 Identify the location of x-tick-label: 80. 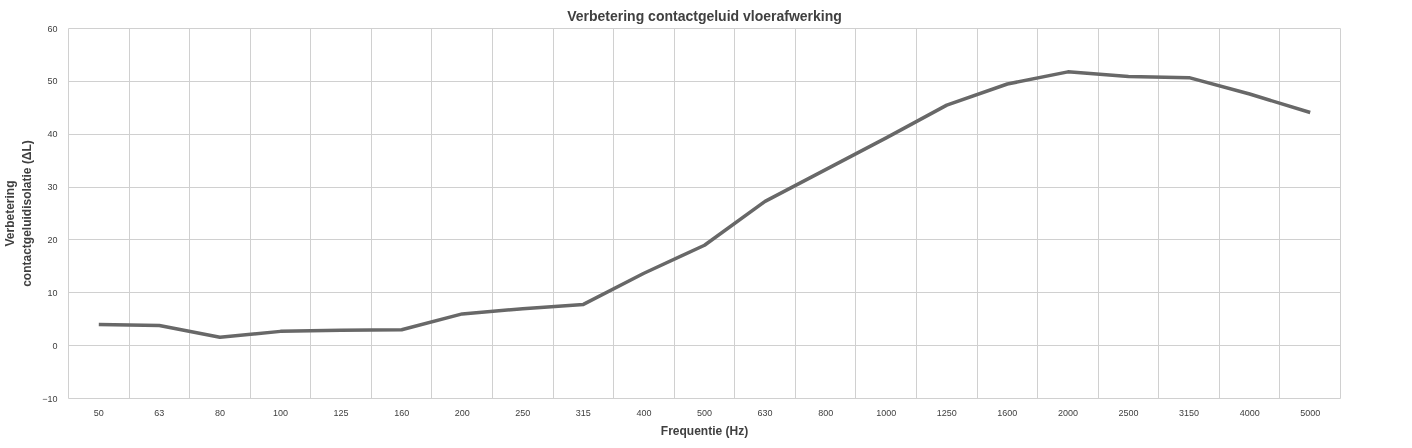
(219, 412).